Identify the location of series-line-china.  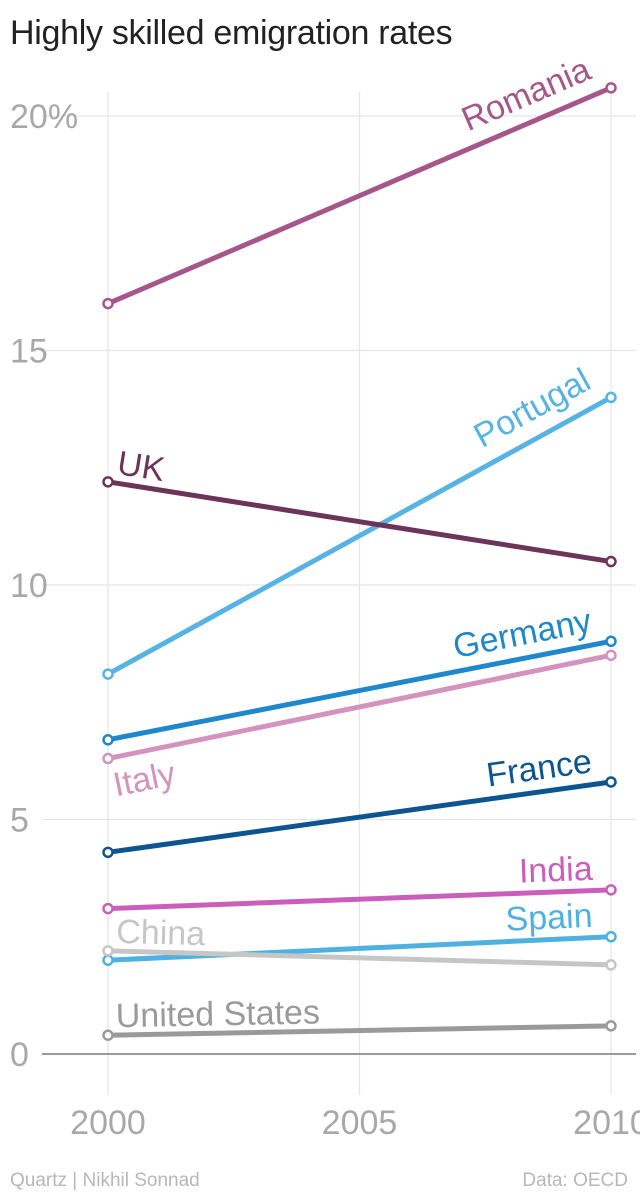
(359, 958).